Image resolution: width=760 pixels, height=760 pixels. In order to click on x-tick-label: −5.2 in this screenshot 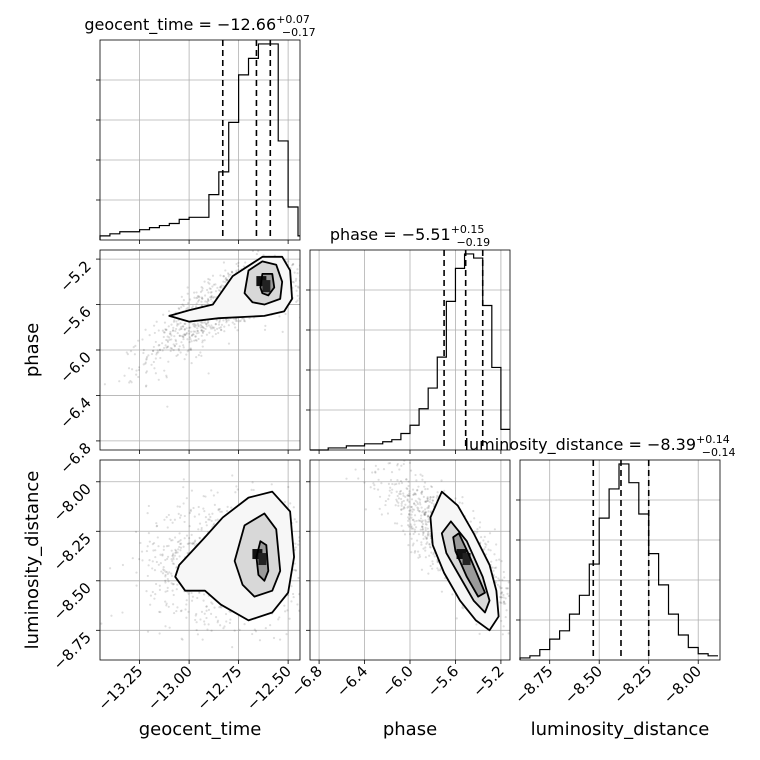, I will do `click(488, 681)`.